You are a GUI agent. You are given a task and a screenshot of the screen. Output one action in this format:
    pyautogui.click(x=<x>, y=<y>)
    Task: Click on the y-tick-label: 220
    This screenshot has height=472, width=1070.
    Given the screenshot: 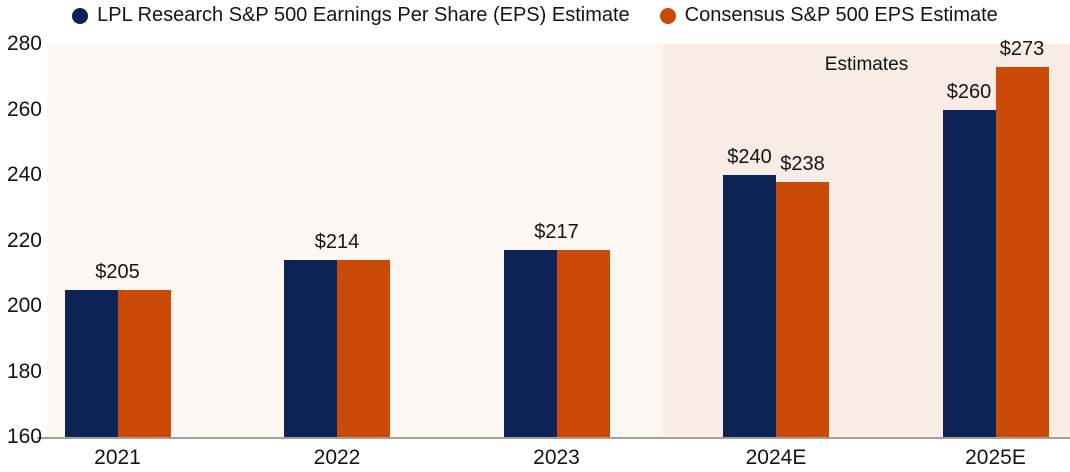 What is the action you would take?
    pyautogui.click(x=24, y=240)
    